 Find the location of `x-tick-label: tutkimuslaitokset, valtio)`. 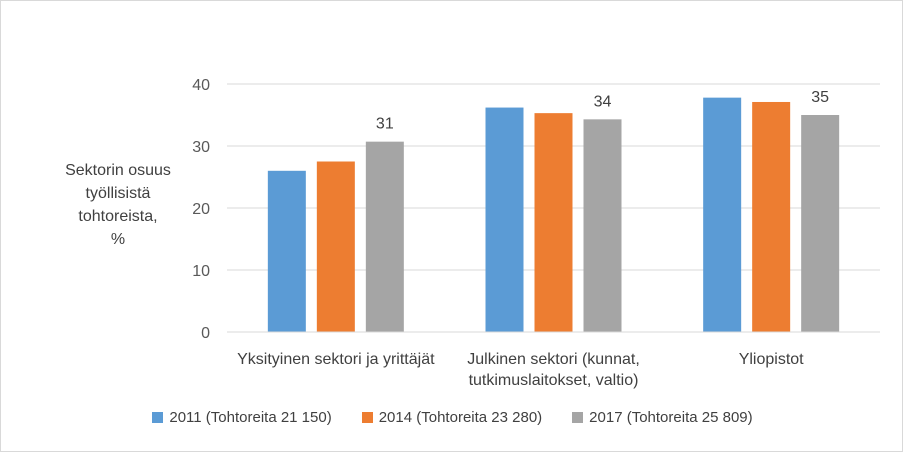

x-tick-label: tutkimuslaitokset, valtio) is located at coordinates (554, 380).